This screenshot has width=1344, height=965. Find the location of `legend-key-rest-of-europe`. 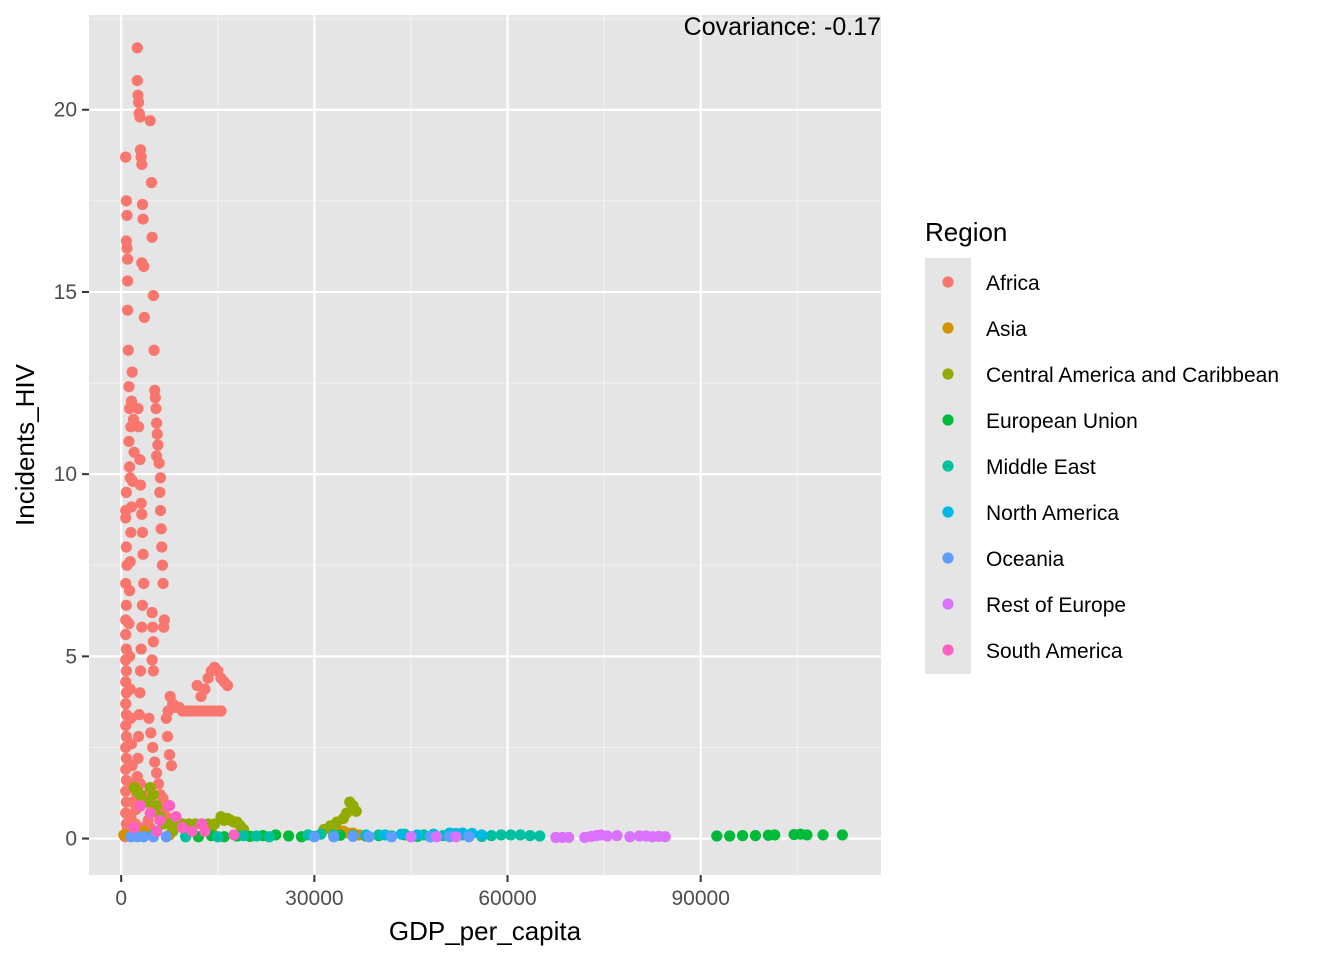

legend-key-rest-of-europe is located at coordinates (948, 604).